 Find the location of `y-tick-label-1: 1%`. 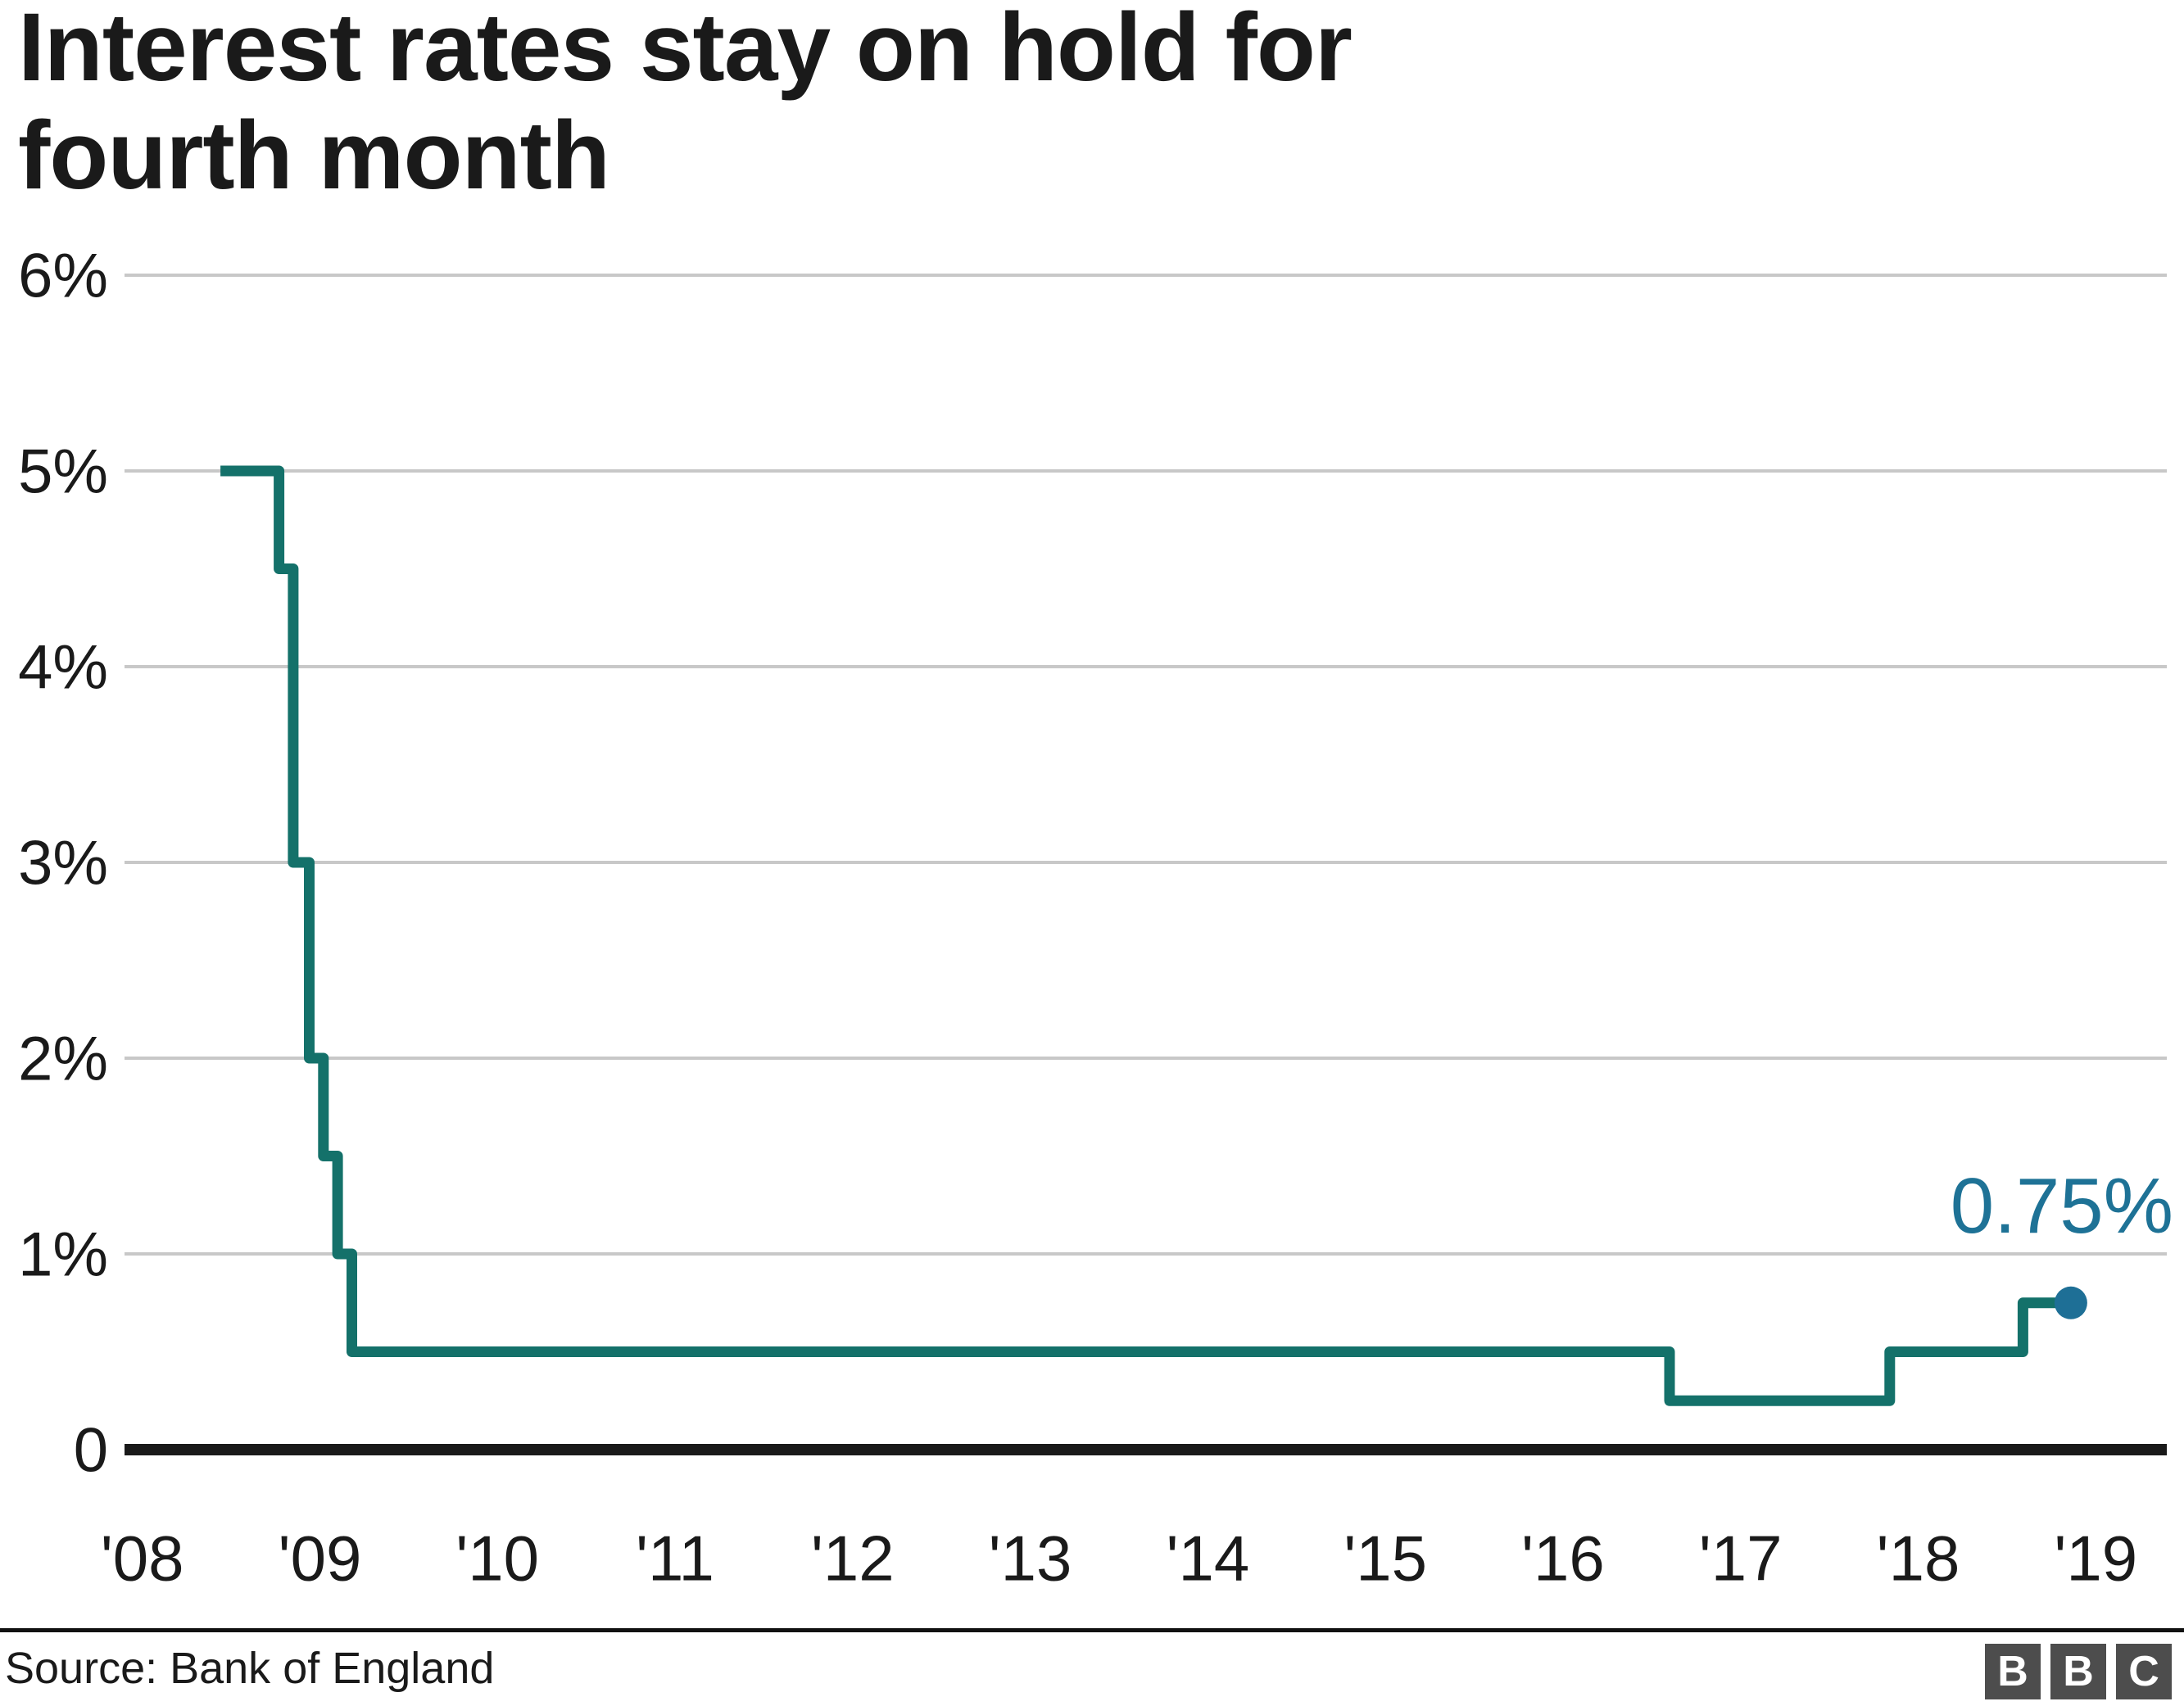

y-tick-label-1: 1% is located at coordinates (63, 1255).